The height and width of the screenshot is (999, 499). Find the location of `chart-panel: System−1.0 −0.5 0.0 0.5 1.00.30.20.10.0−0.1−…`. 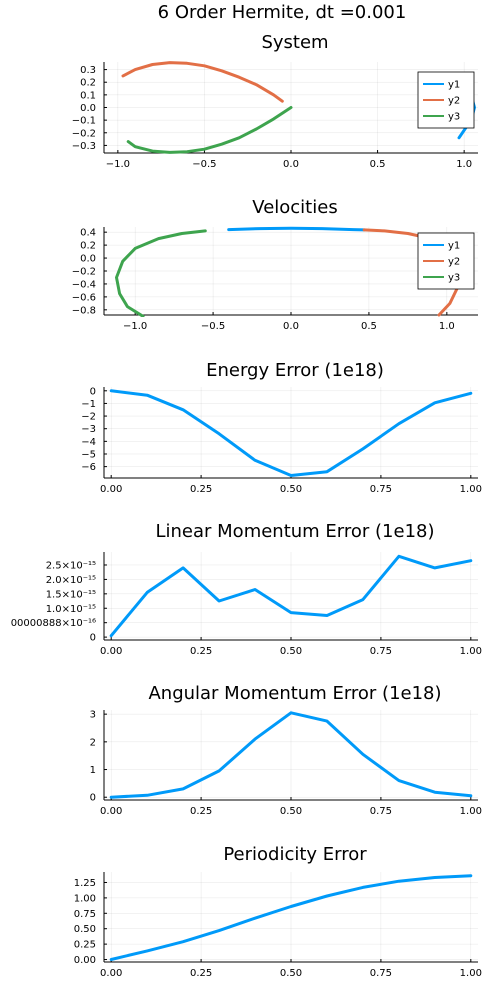

chart-panel: System−1.0 −0.5 0.0 0.5 1.00.30.20.10.0−0.1−… is located at coordinates (275, 101).